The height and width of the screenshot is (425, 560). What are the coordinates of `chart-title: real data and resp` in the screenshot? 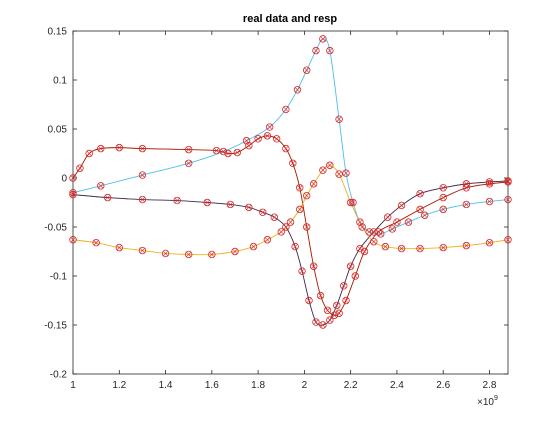 It's located at (290, 19).